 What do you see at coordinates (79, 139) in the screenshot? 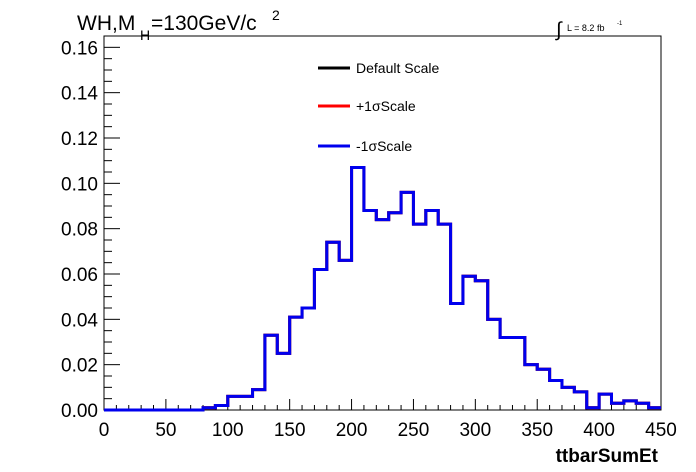
I see `y-tick-label: 0.12` at bounding box center [79, 139].